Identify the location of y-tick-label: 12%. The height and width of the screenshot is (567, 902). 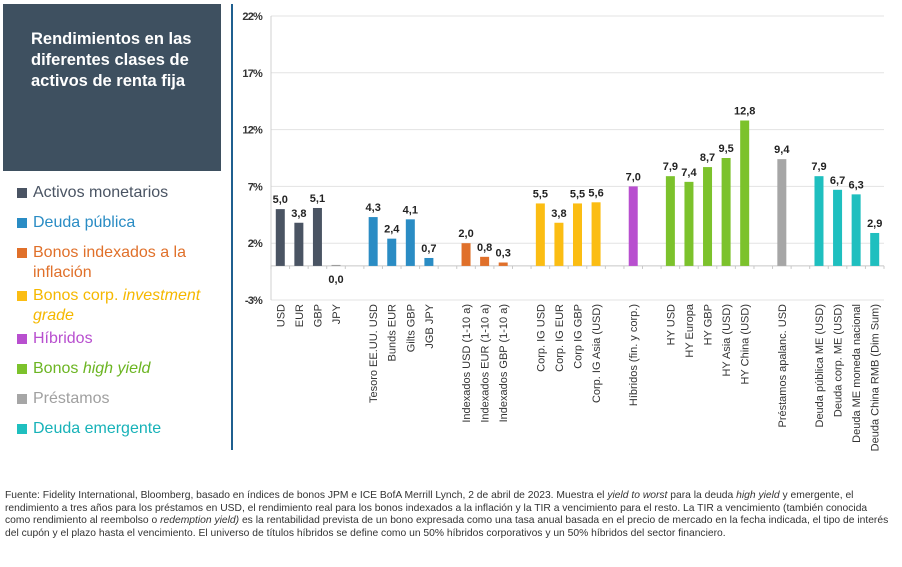
(252, 131).